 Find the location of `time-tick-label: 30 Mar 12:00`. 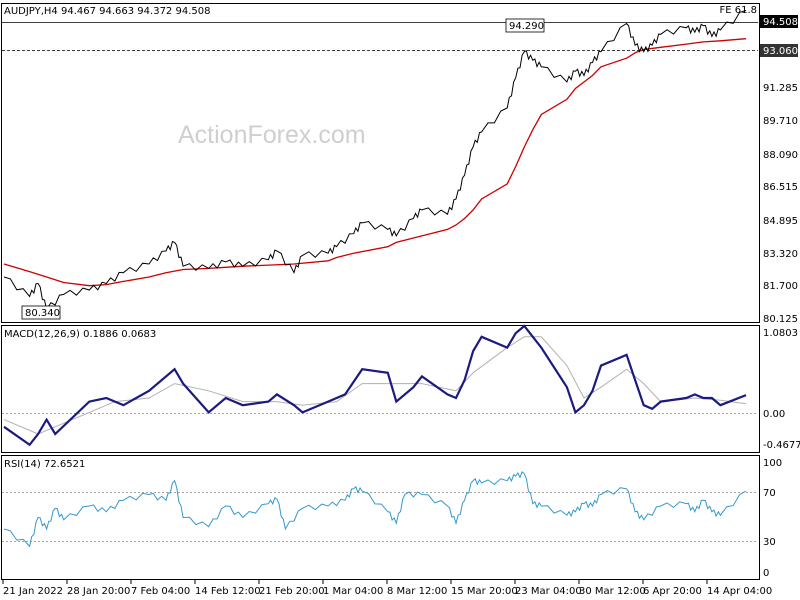

time-tick-label: 30 Mar 12:00 is located at coordinates (612, 591).